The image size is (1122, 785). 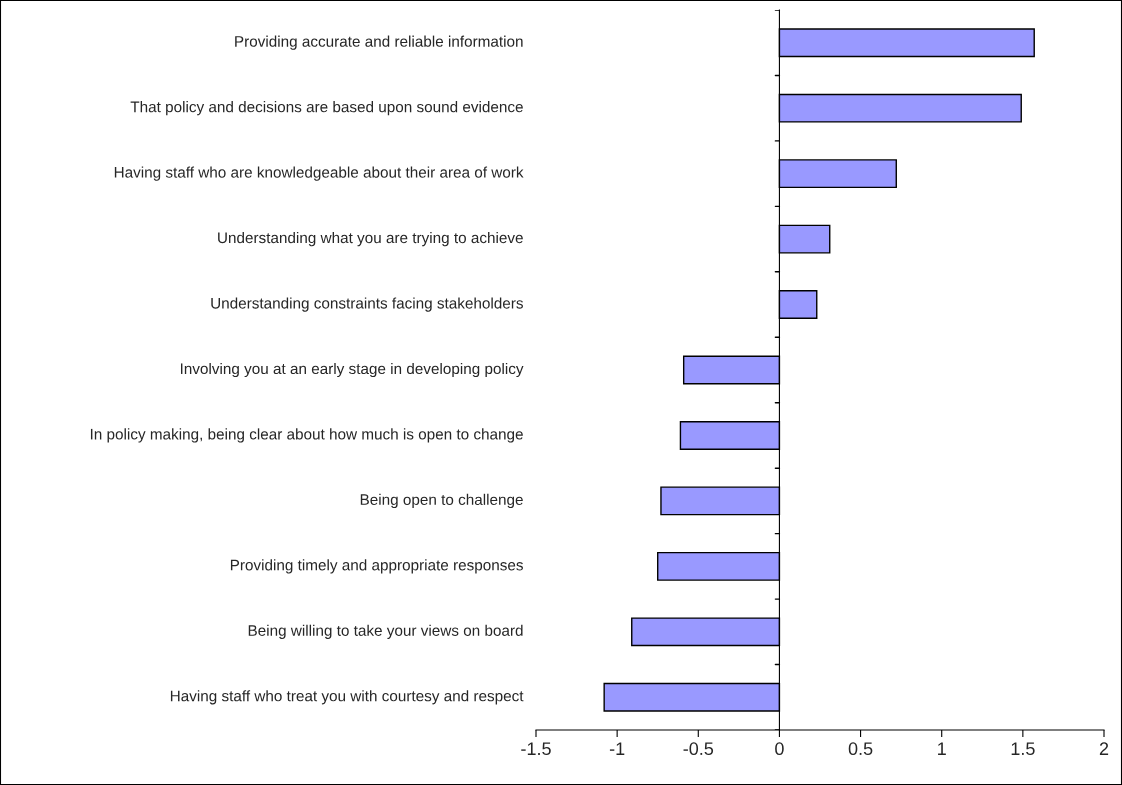 I want to click on y-tick-label: Providing timely and appropriate responses, so click(x=376, y=566).